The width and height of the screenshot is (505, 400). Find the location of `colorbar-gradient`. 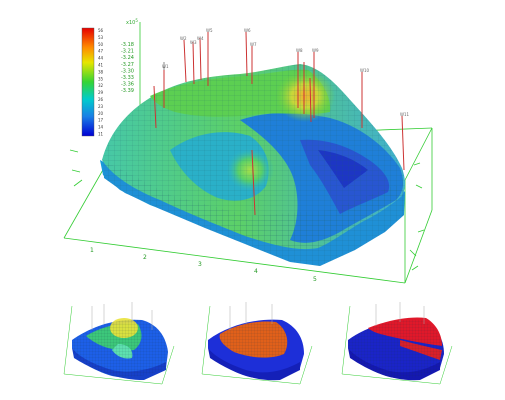

colorbar-gradient is located at coordinates (88, 82).